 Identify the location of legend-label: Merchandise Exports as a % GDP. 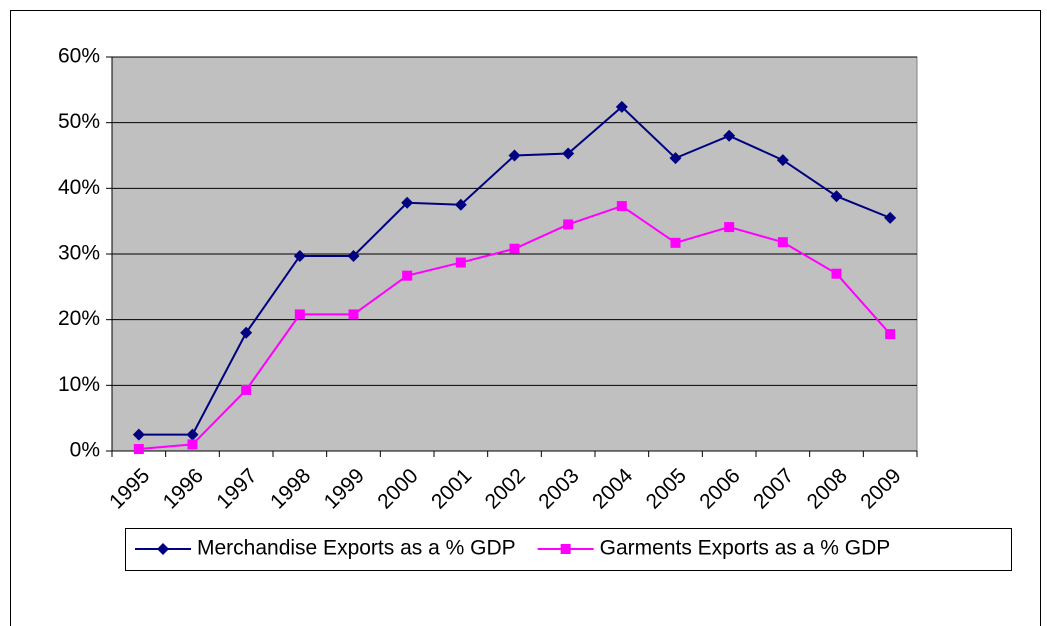
(356, 548).